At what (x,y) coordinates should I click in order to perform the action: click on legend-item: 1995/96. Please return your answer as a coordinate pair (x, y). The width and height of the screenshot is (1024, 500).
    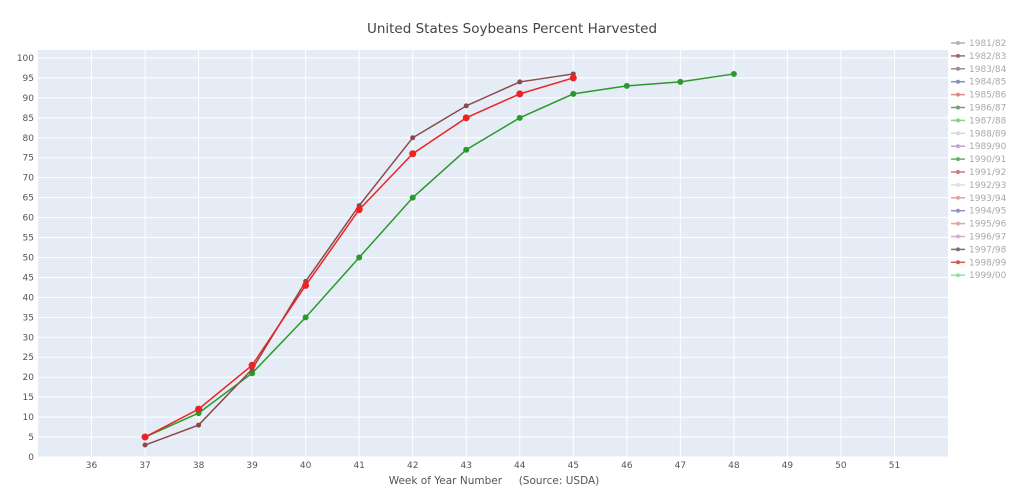
    Looking at the image, I should click on (979, 225).